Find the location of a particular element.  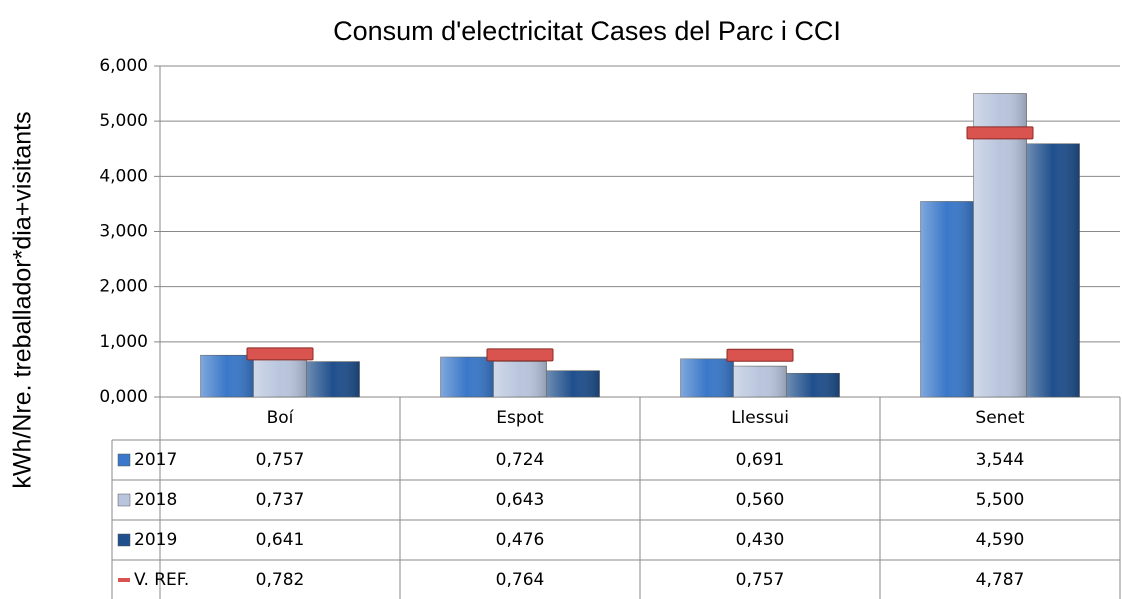

table-value: 0,691 is located at coordinates (760, 460).